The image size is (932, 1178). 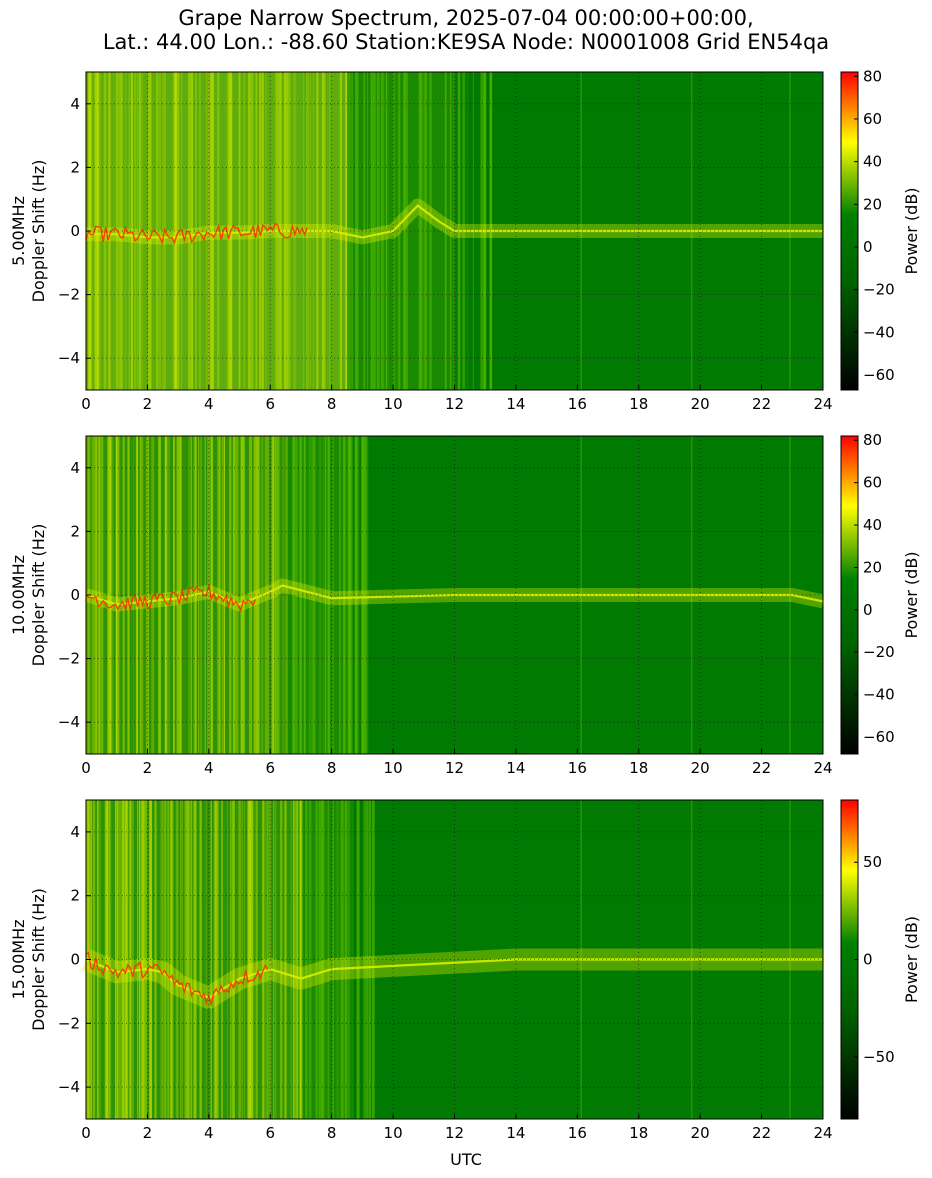 I want to click on colorbar-tick-label: −50, so click(x=879, y=1057).